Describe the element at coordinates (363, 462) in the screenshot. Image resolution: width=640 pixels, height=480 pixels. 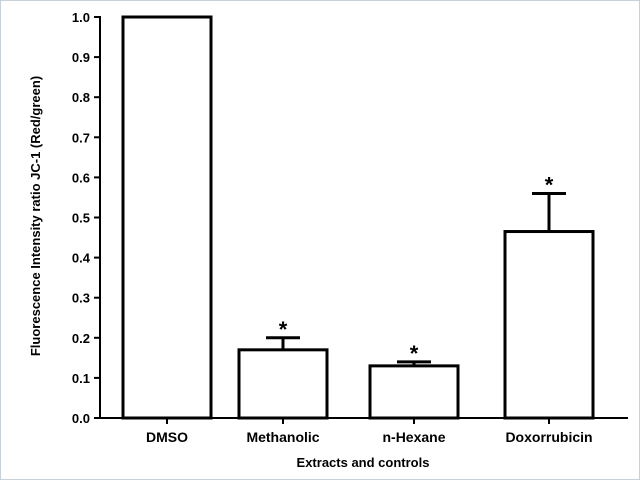
I see `x-axis-title: Extracts and controls` at that location.